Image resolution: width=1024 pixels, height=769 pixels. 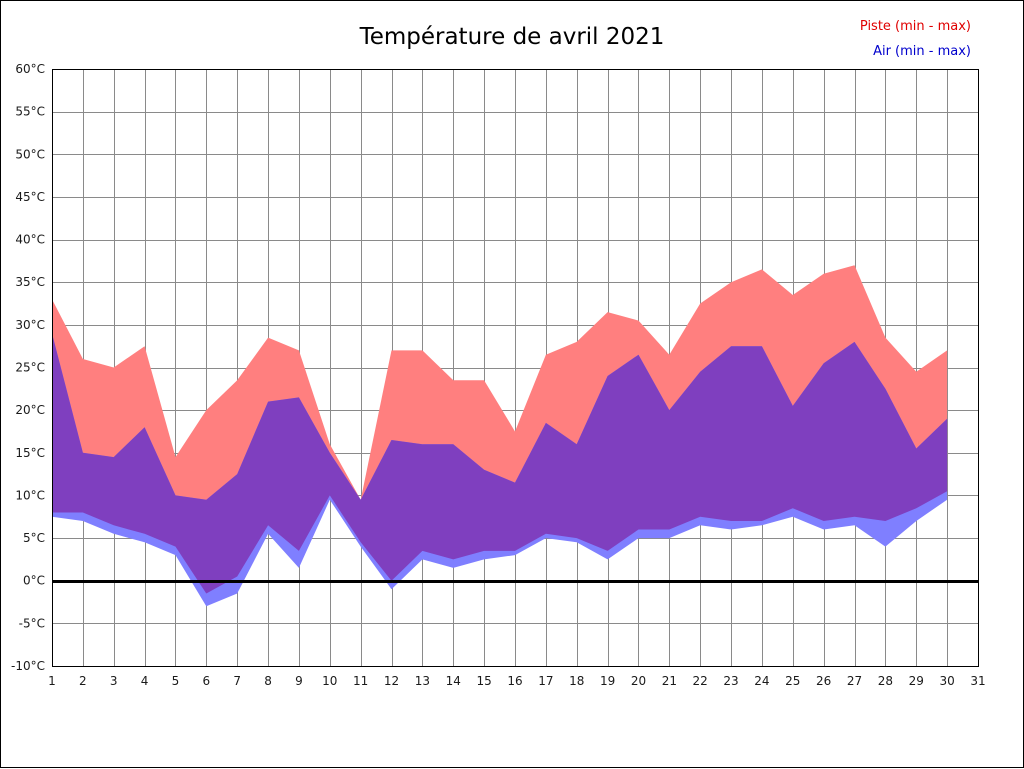 I want to click on y-tick-label: 25°C, so click(x=30, y=368).